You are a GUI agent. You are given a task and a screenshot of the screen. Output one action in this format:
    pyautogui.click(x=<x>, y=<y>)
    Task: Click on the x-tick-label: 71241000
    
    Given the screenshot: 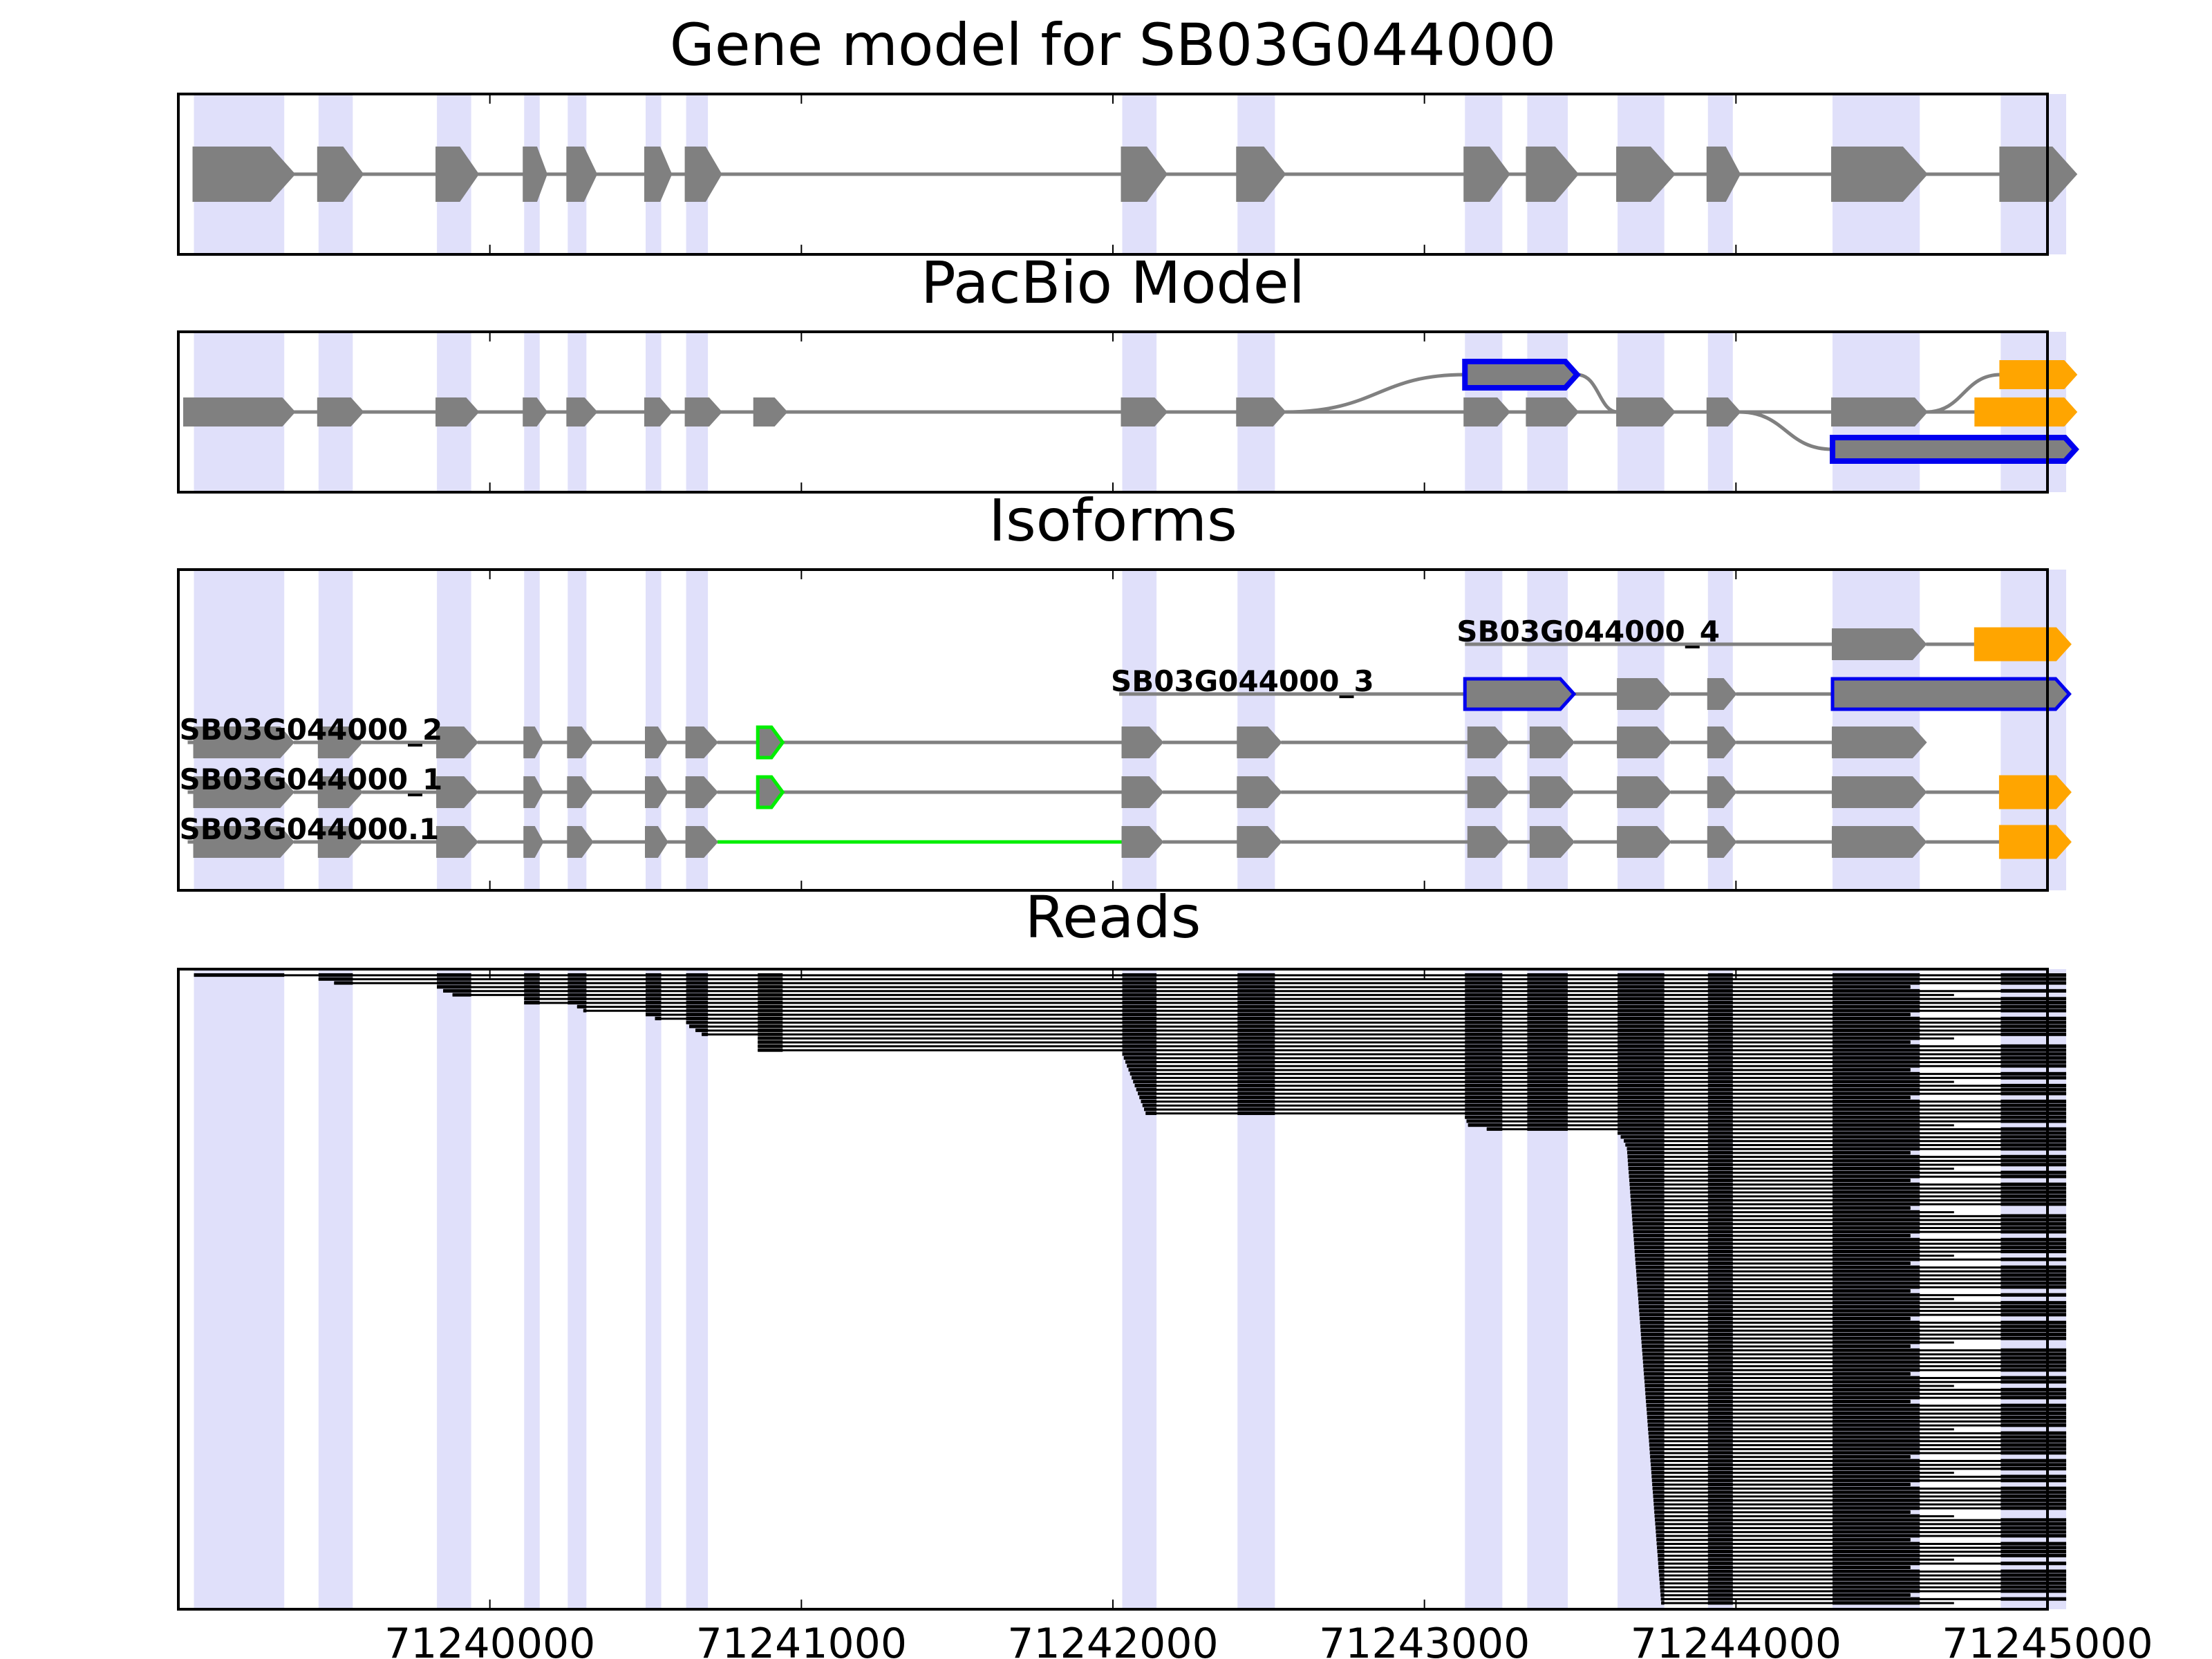 What is the action you would take?
    pyautogui.click(x=801, y=1639)
    